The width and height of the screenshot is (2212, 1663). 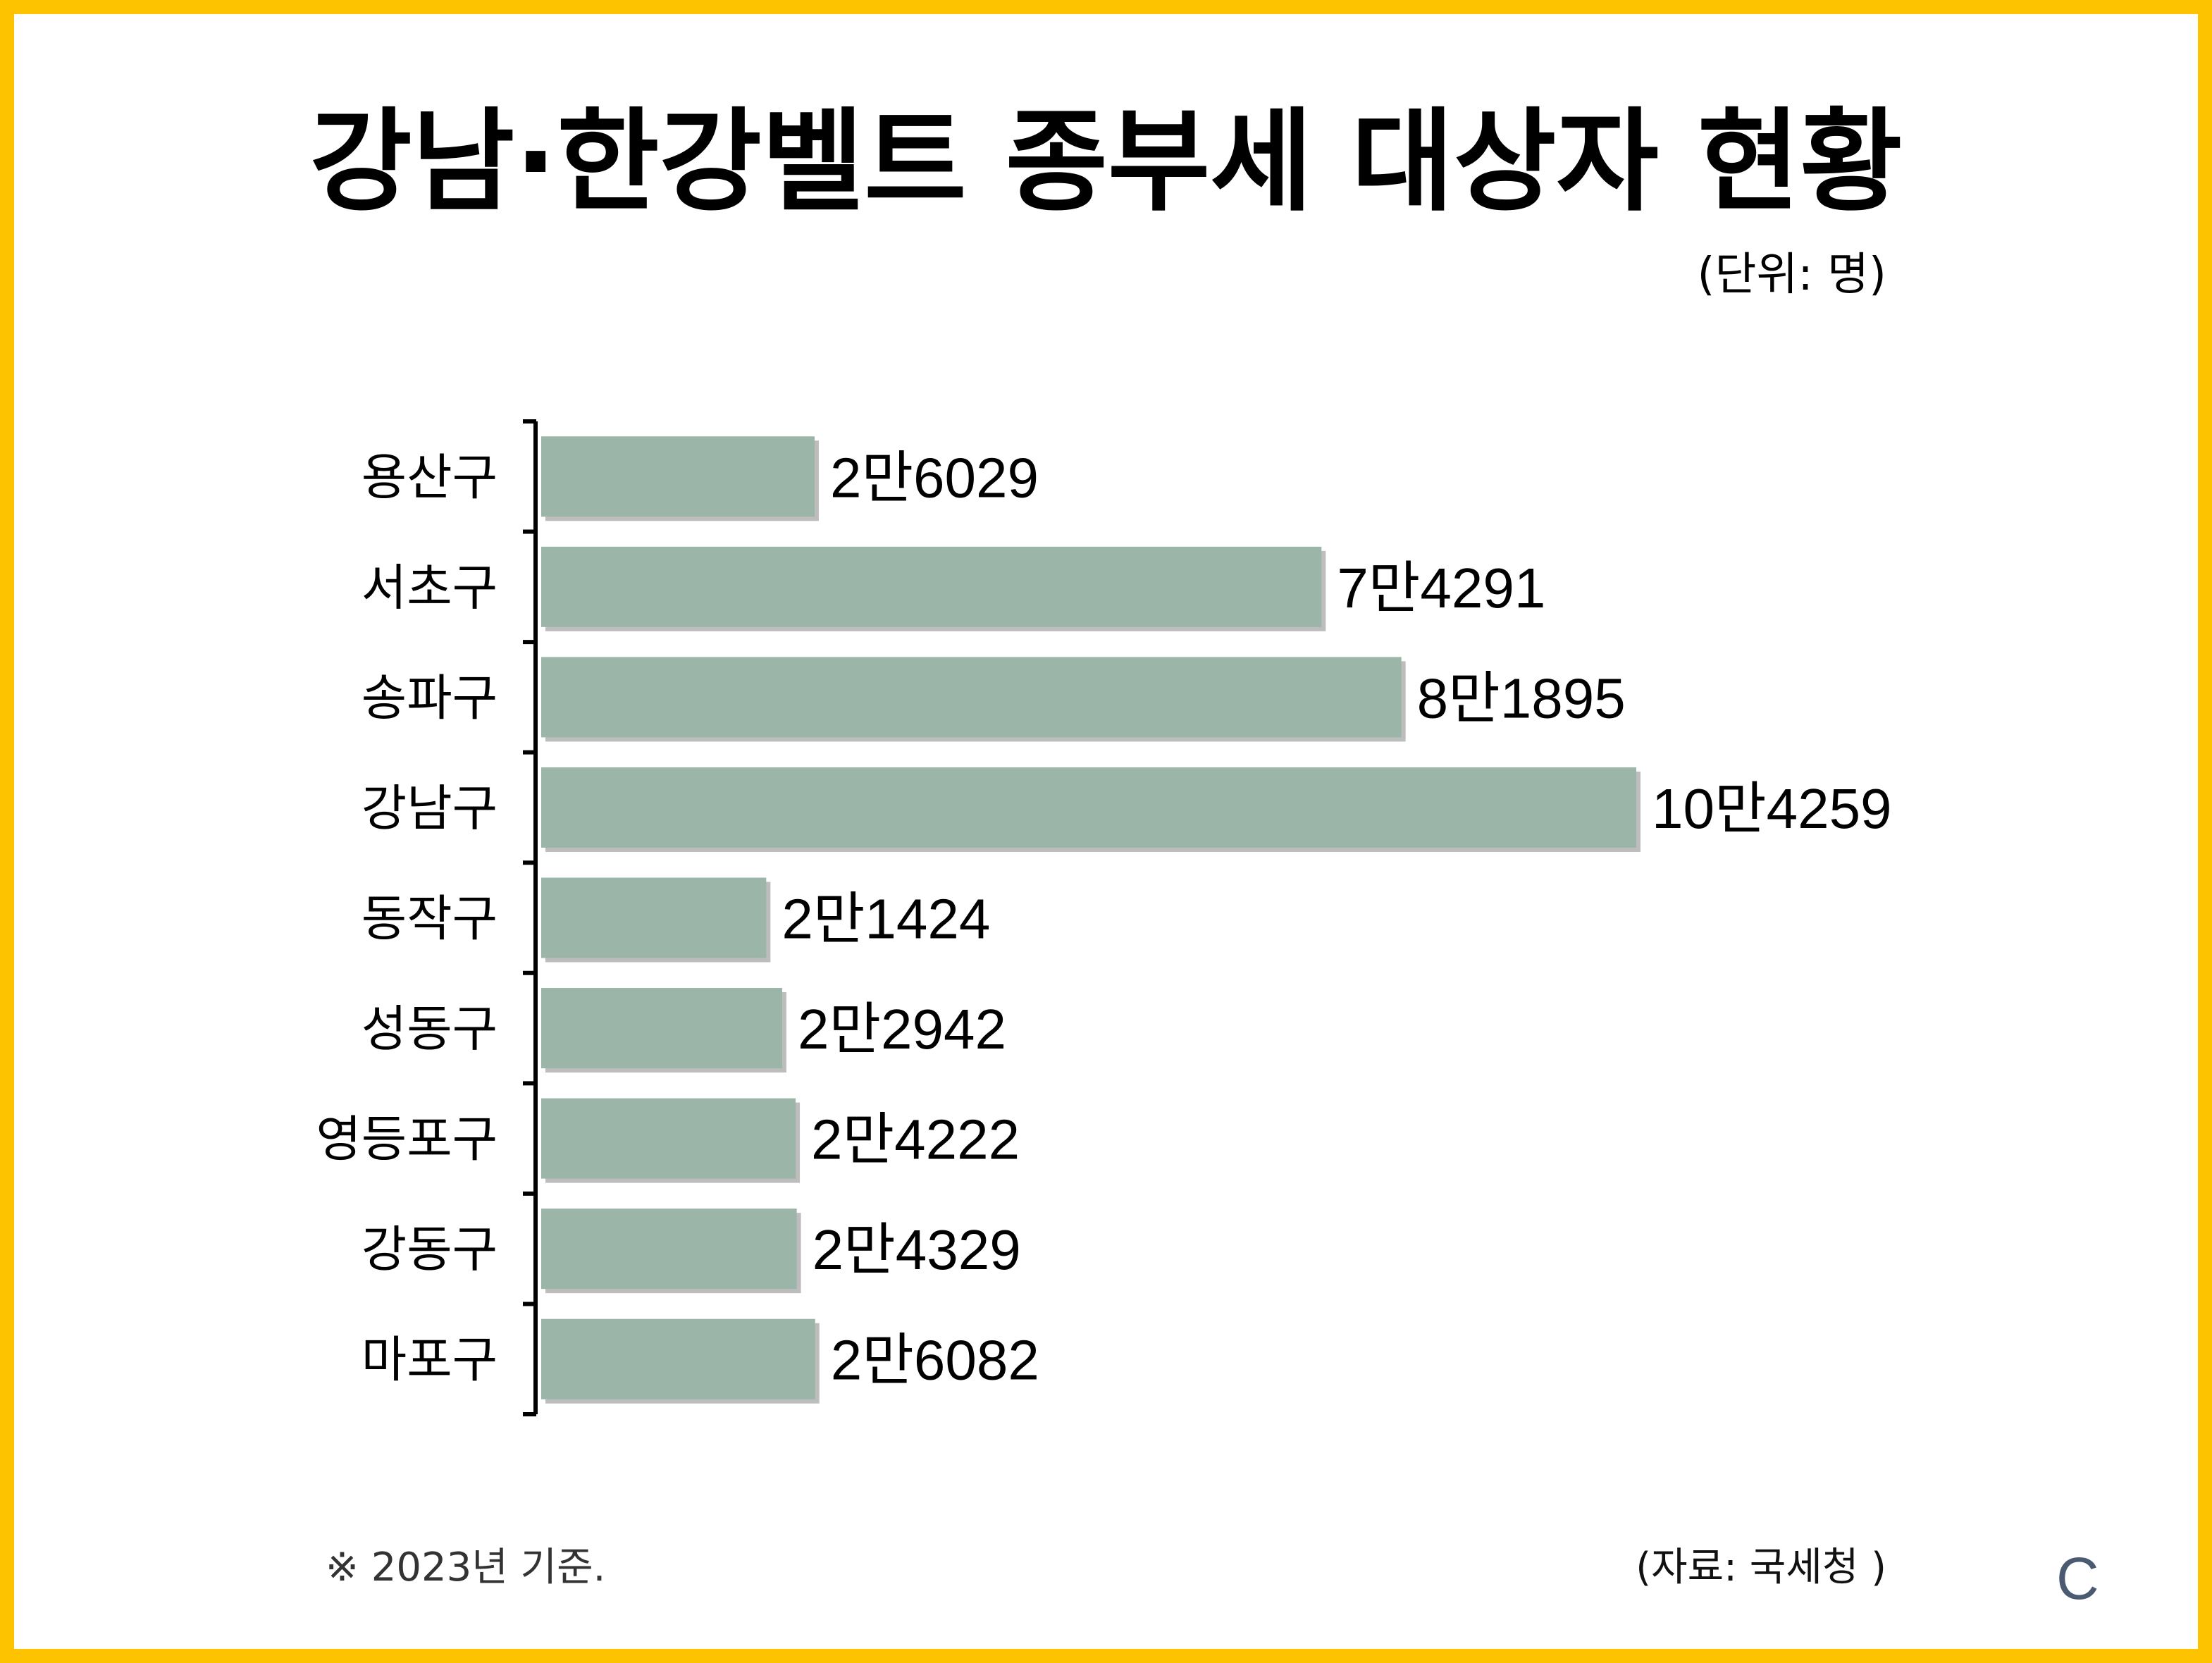 I want to click on category-label: 강남구, so click(x=430, y=808).